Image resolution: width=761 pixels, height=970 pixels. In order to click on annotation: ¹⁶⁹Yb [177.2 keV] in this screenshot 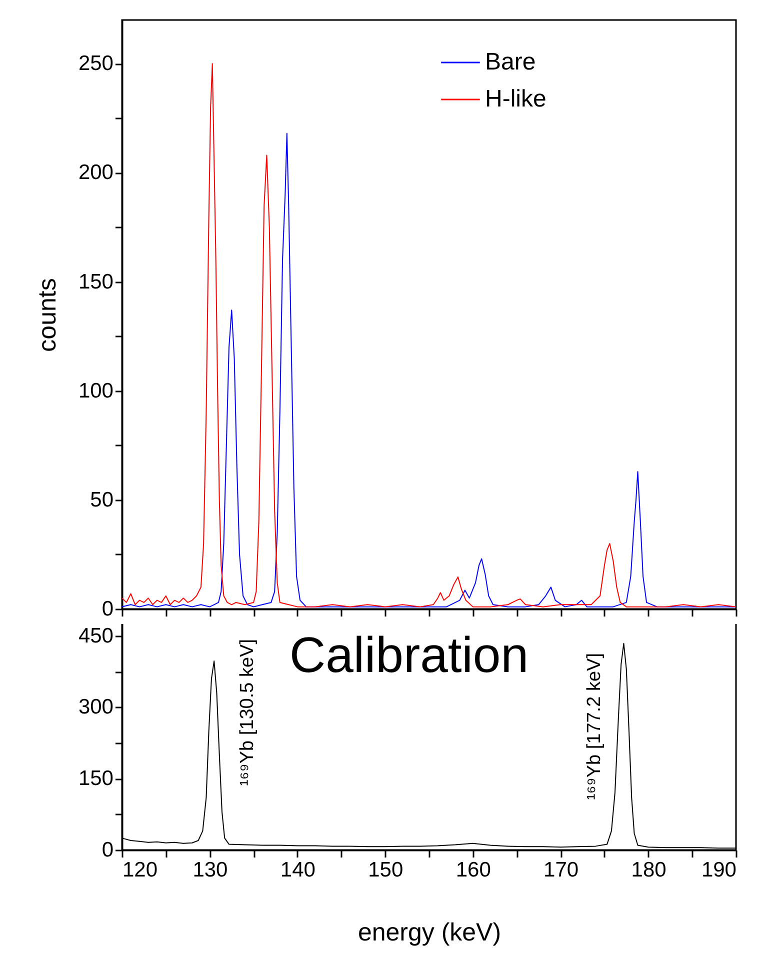, I will do `click(594, 726)`.